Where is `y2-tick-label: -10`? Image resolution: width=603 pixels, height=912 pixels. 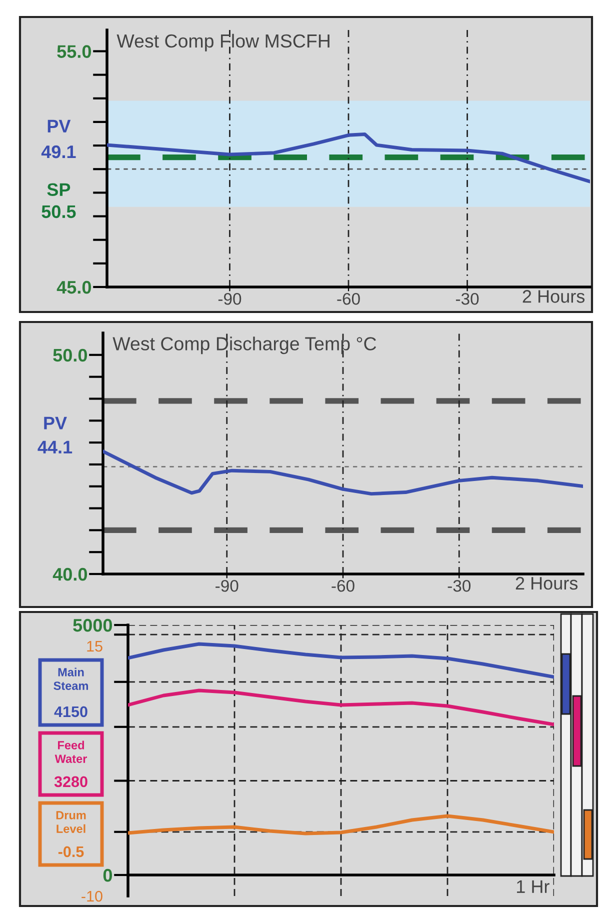 y2-tick-label: -10 is located at coordinates (92, 896).